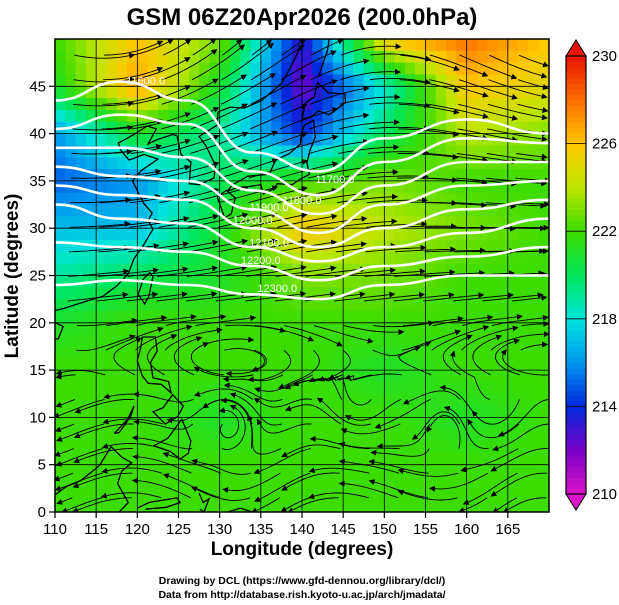 This screenshot has width=619, height=605. Describe the element at coordinates (145, 288) in the screenshot. I see `coastline-taiwan` at that location.